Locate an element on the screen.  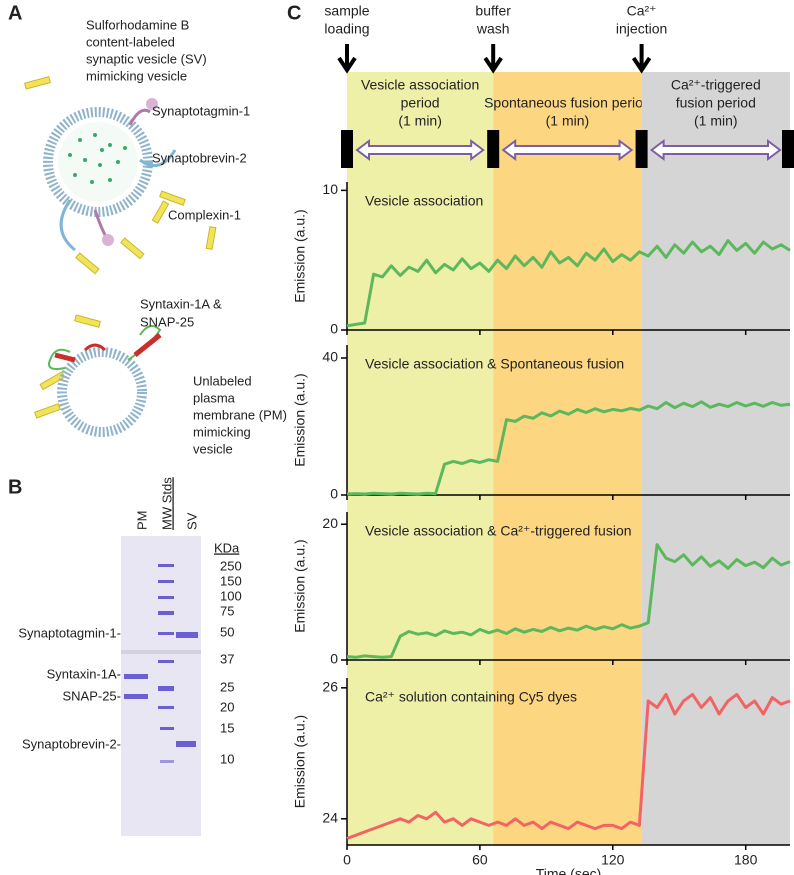
protein-label: Complexin-1 is located at coordinates (204, 214).